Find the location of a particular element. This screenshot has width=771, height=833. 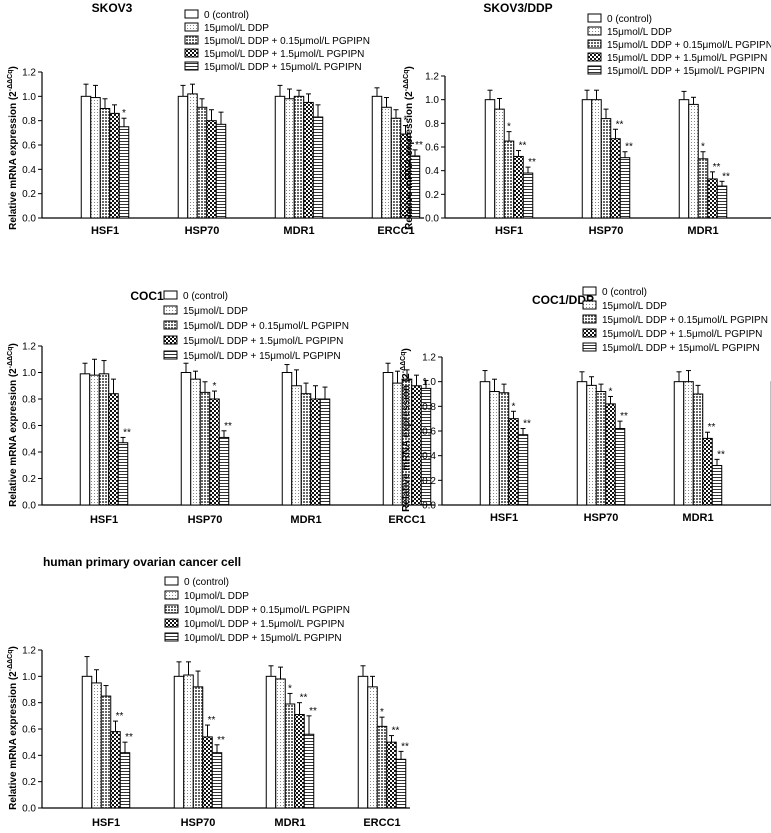

chart-title: COC1 is located at coordinates (147, 296).